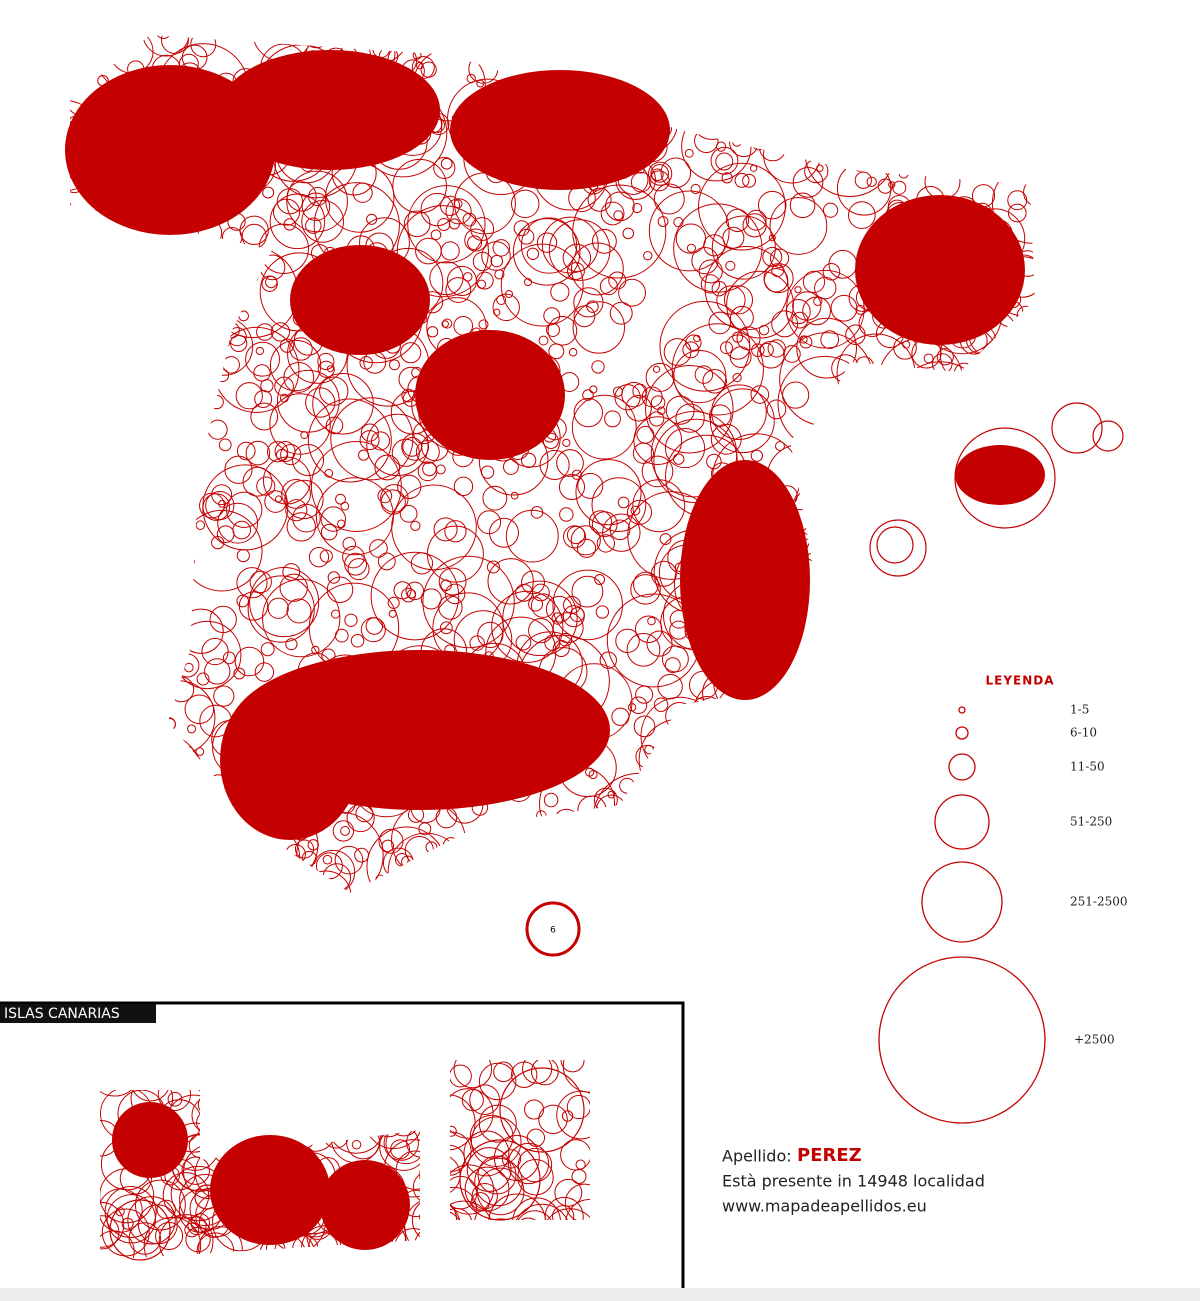  What do you see at coordinates (962, 733) in the screenshot?
I see `legend-circle` at bounding box center [962, 733].